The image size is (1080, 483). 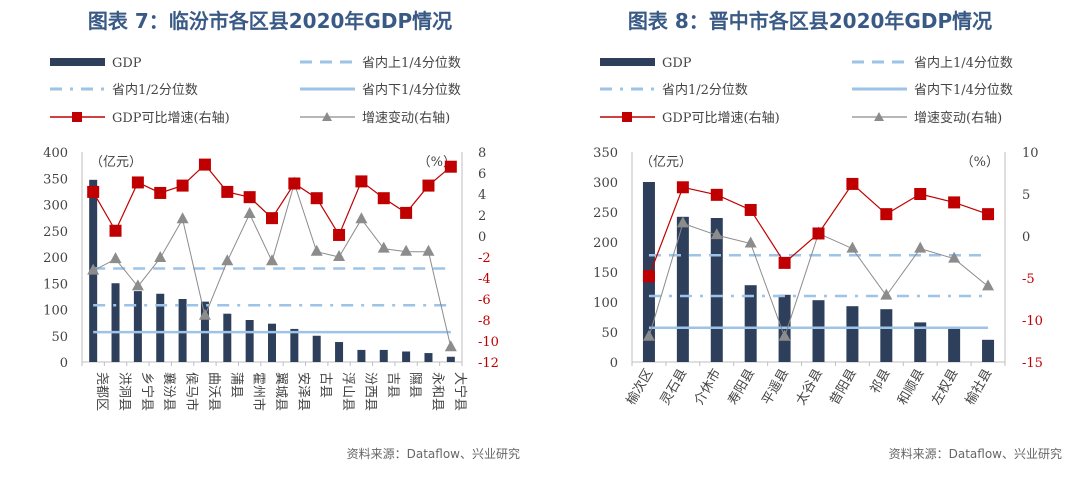 What do you see at coordinates (55, 179) in the screenshot?
I see `left-tick-label: 350` at bounding box center [55, 179].